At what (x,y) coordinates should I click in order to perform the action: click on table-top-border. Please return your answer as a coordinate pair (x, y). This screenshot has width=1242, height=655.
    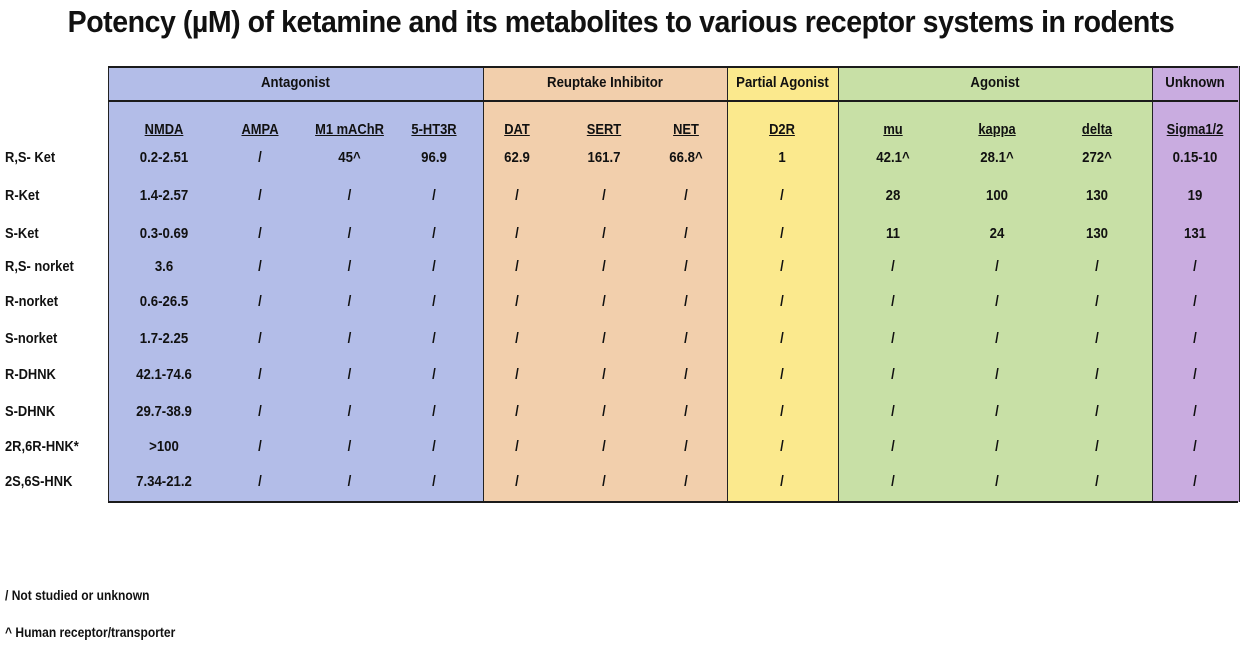
    Looking at the image, I should click on (673, 67).